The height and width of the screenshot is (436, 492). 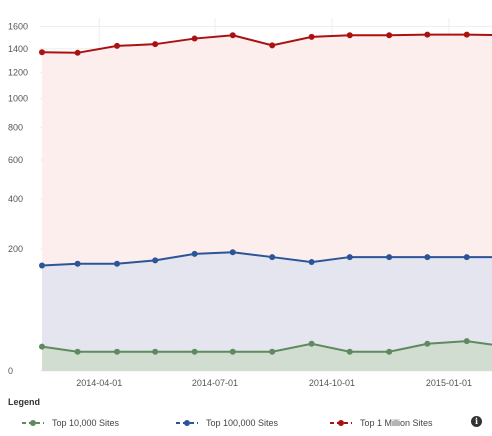 I want to click on y-tick-label: 800, so click(x=15, y=127).